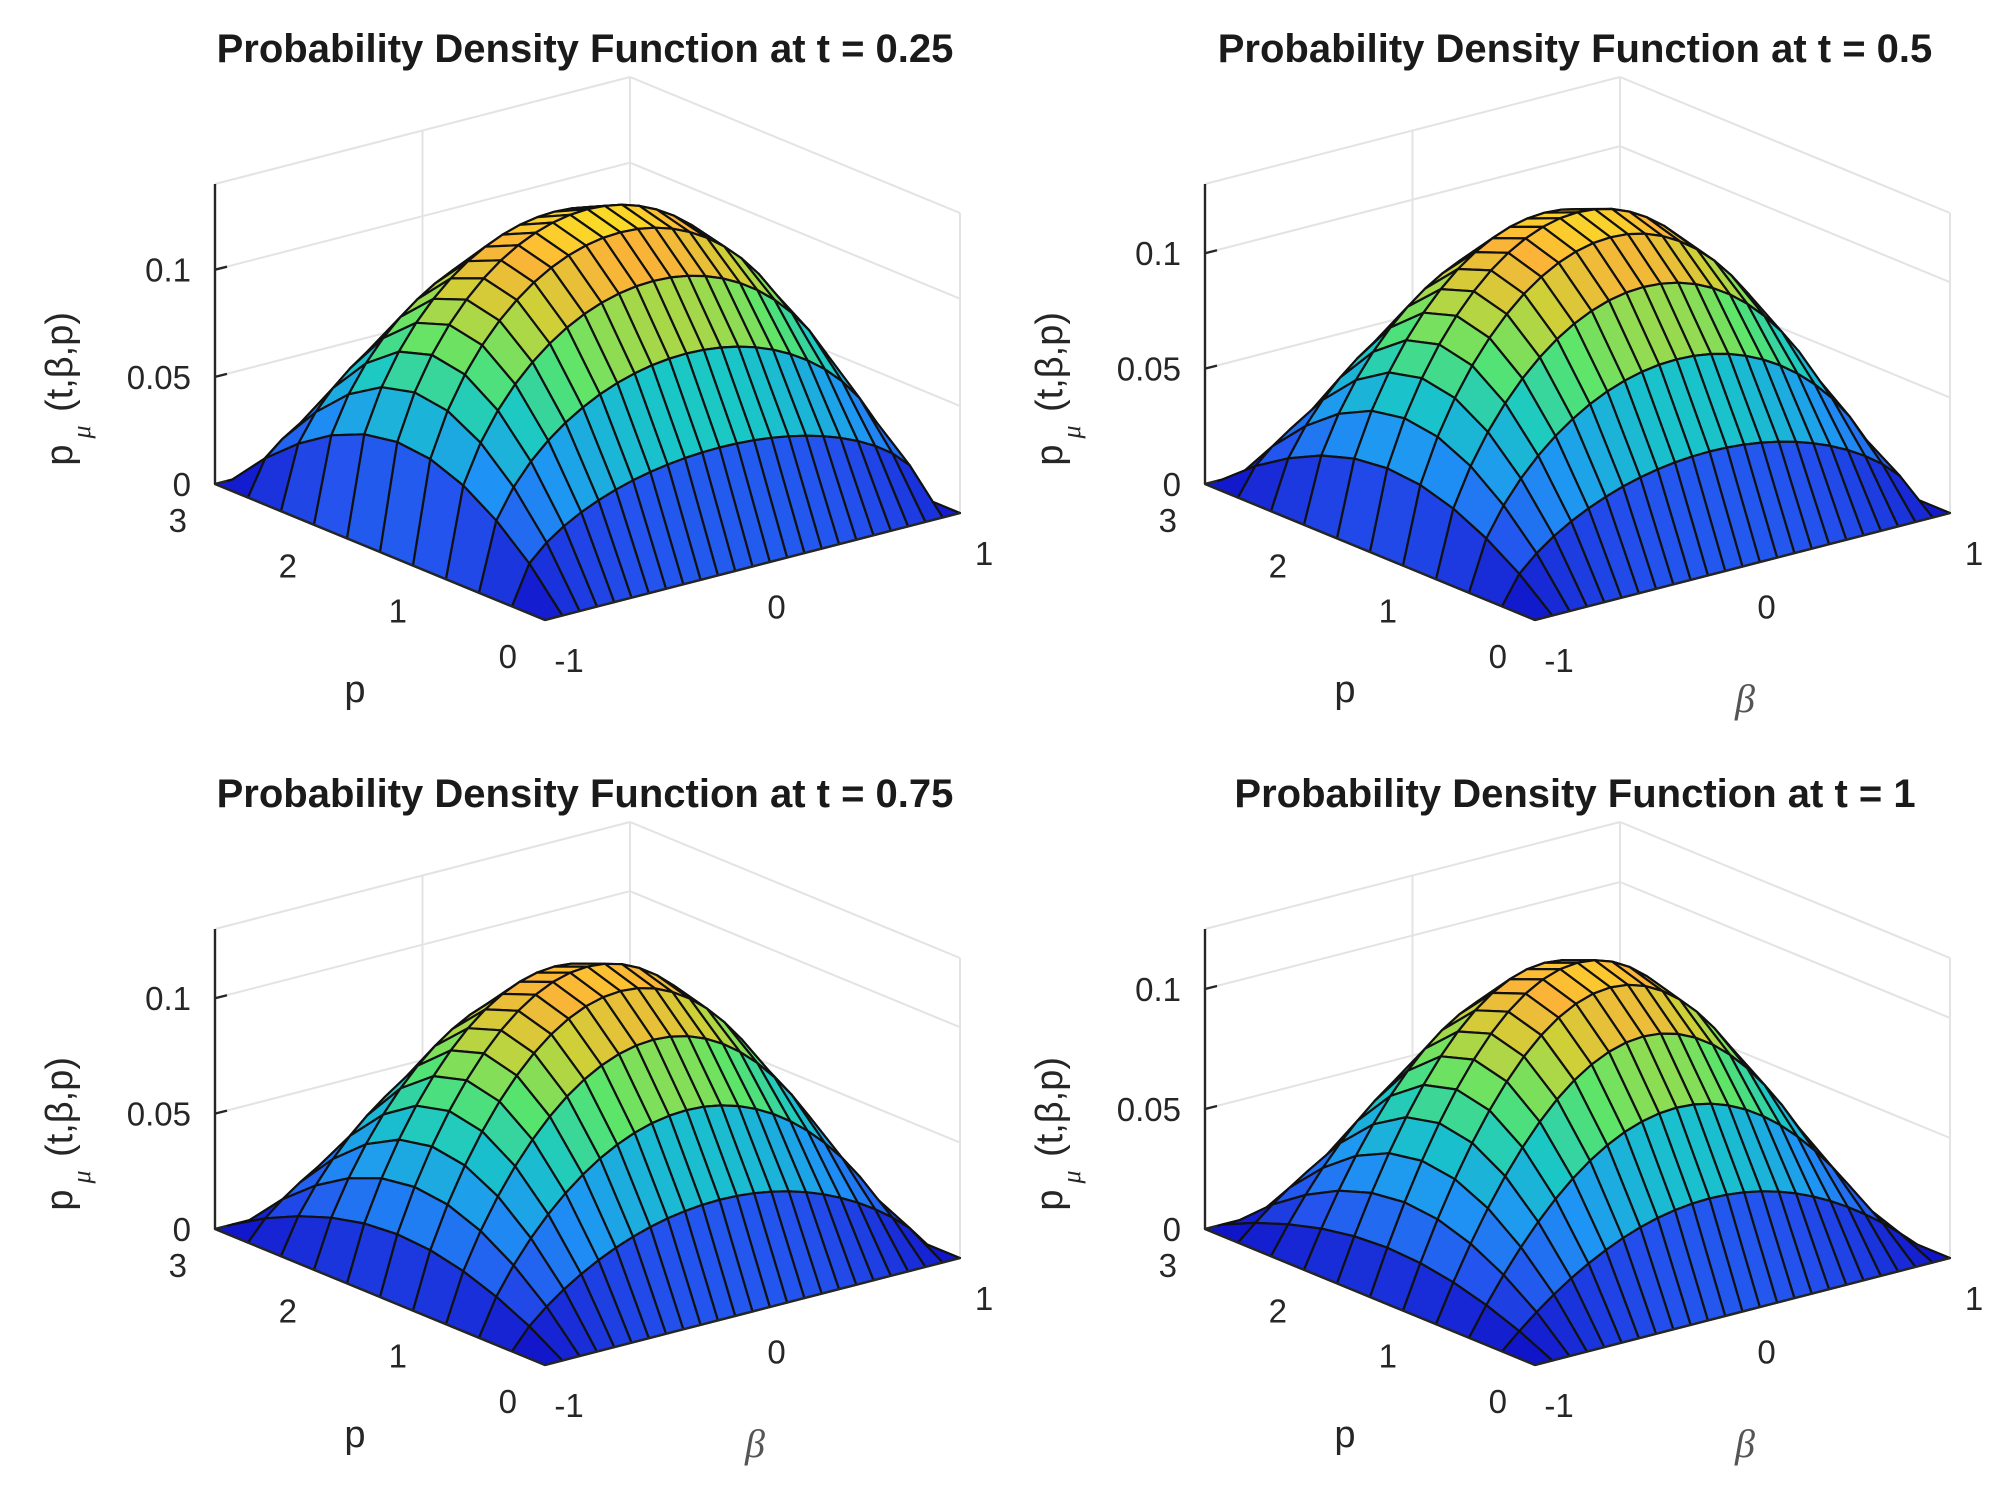 The image size is (2009, 1491). What do you see at coordinates (585, 49) in the screenshot?
I see `chart-title: Probability Density Function at t = 0.25` at bounding box center [585, 49].